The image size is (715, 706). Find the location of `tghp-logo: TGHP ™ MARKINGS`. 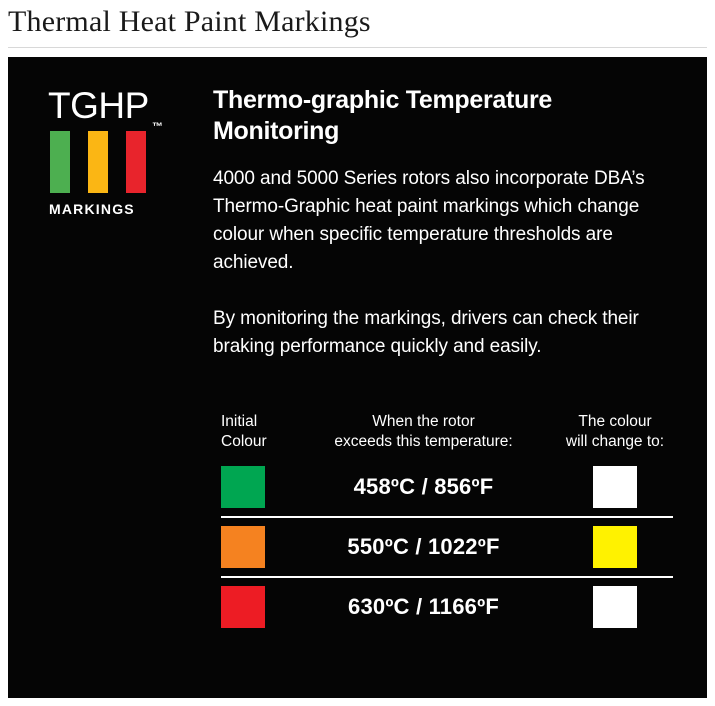

tghp-logo: TGHP ™ MARKINGS is located at coordinates (111, 151).